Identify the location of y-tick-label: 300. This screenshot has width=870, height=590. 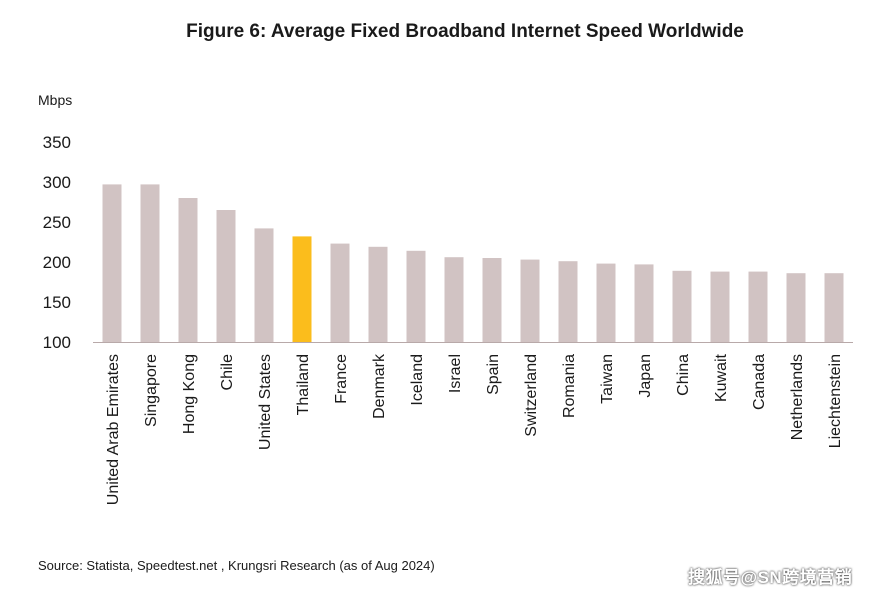
(57, 182).